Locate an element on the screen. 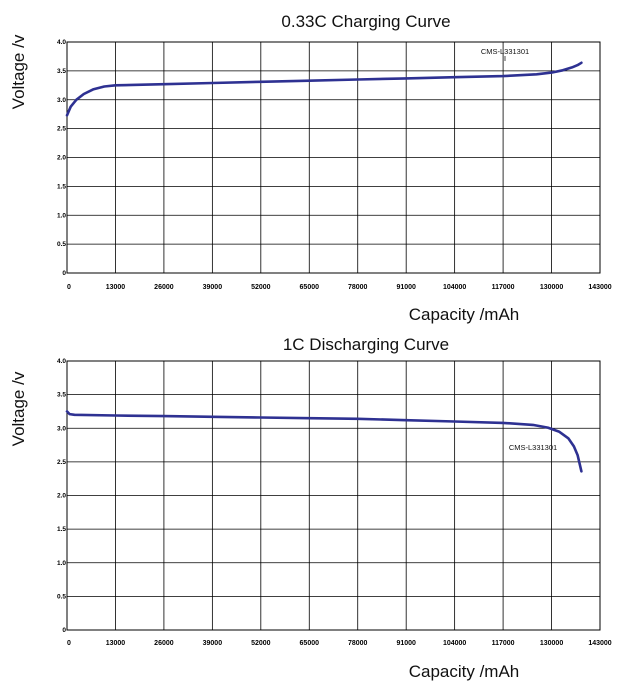  chart-title: 1C Discharging Curve is located at coordinates (366, 344).